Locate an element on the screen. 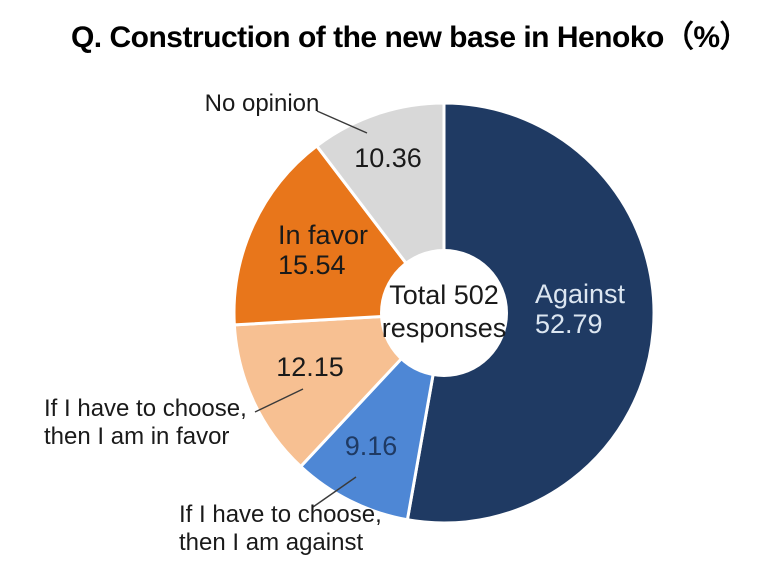 The width and height of the screenshot is (780, 585). slice-label-in-favor: In favor 15.54 is located at coordinates (323, 250).